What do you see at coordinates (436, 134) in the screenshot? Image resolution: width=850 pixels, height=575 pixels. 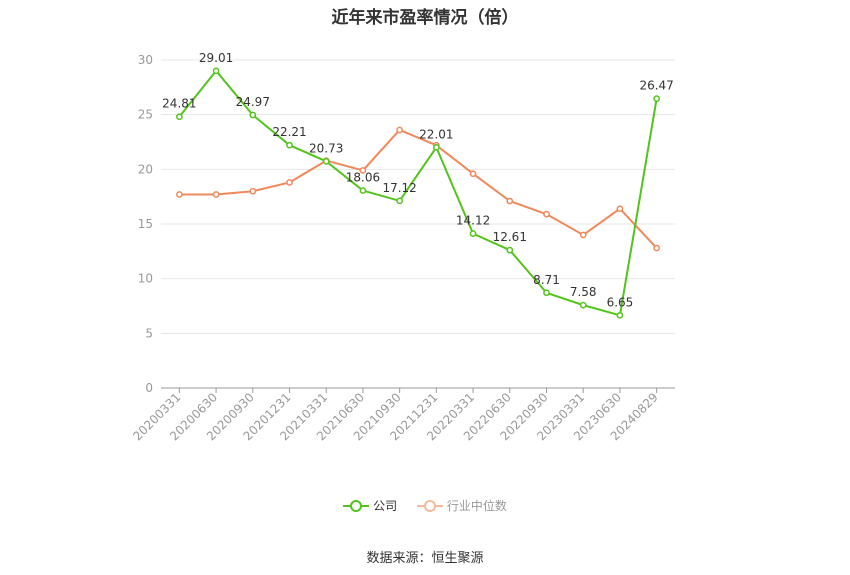 I see `data-label-company: 22.01` at bounding box center [436, 134].